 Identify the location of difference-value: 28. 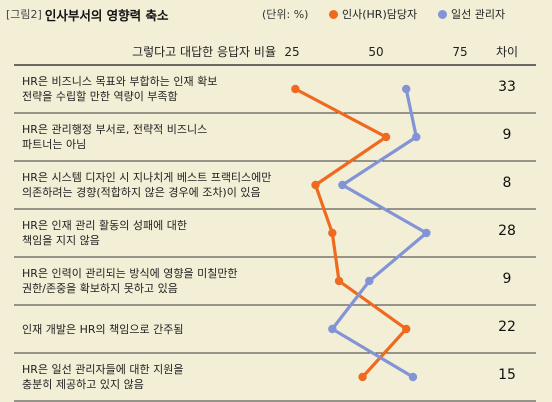
(507, 231).